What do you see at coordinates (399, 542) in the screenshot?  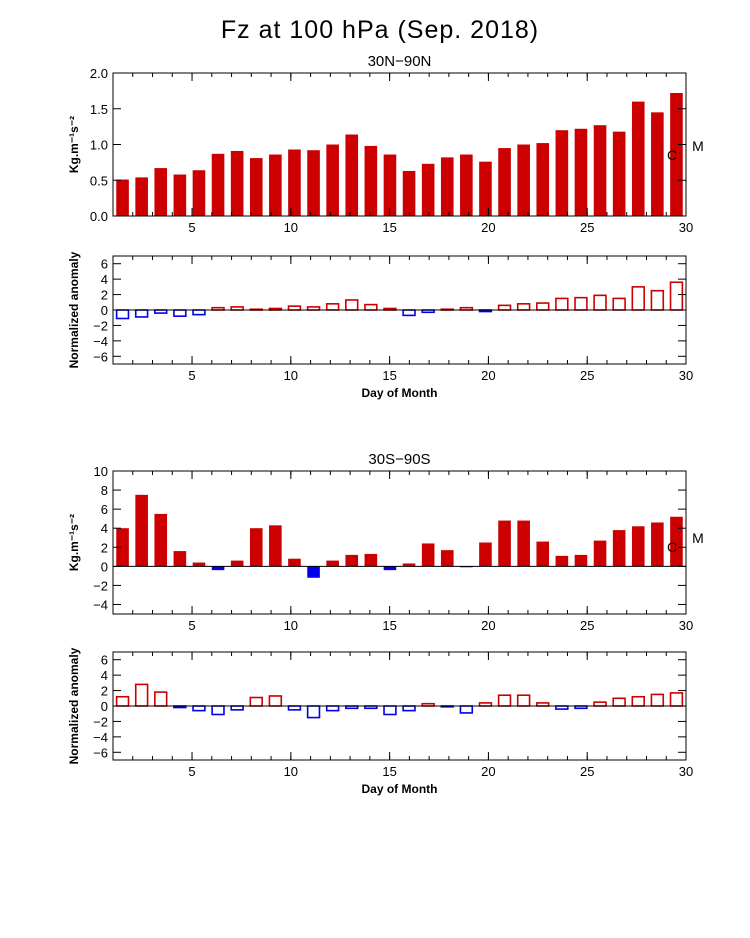 I see `plot-frame` at bounding box center [399, 542].